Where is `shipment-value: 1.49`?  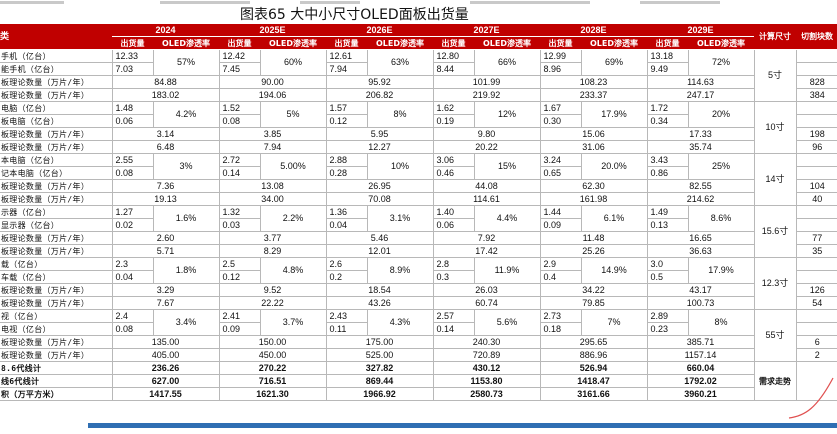
shipment-value: 1.49 is located at coordinates (667, 212).